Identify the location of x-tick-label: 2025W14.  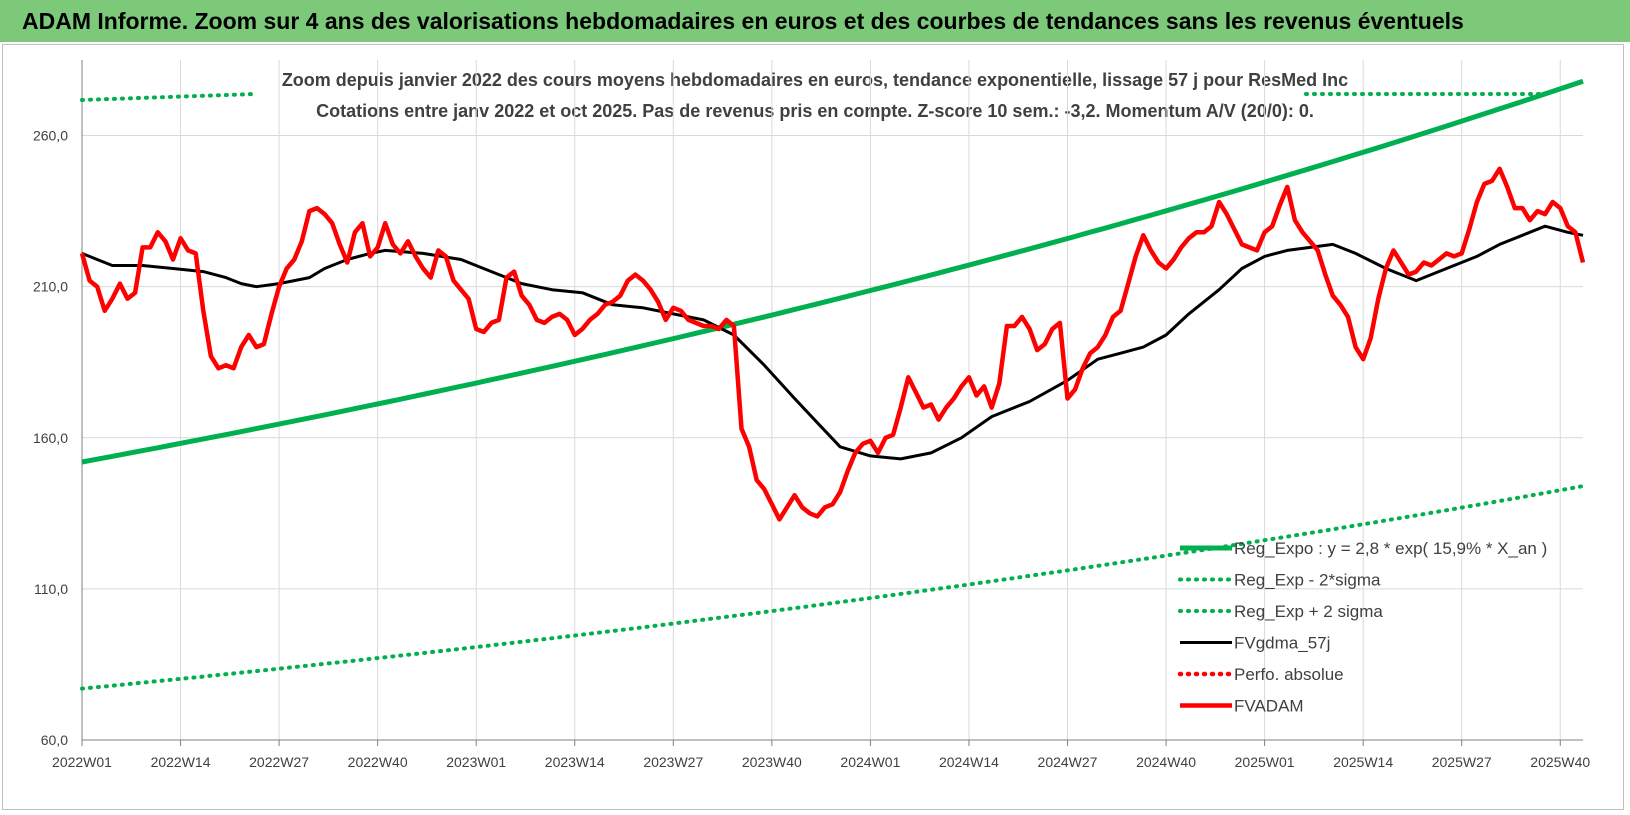
(1363, 762).